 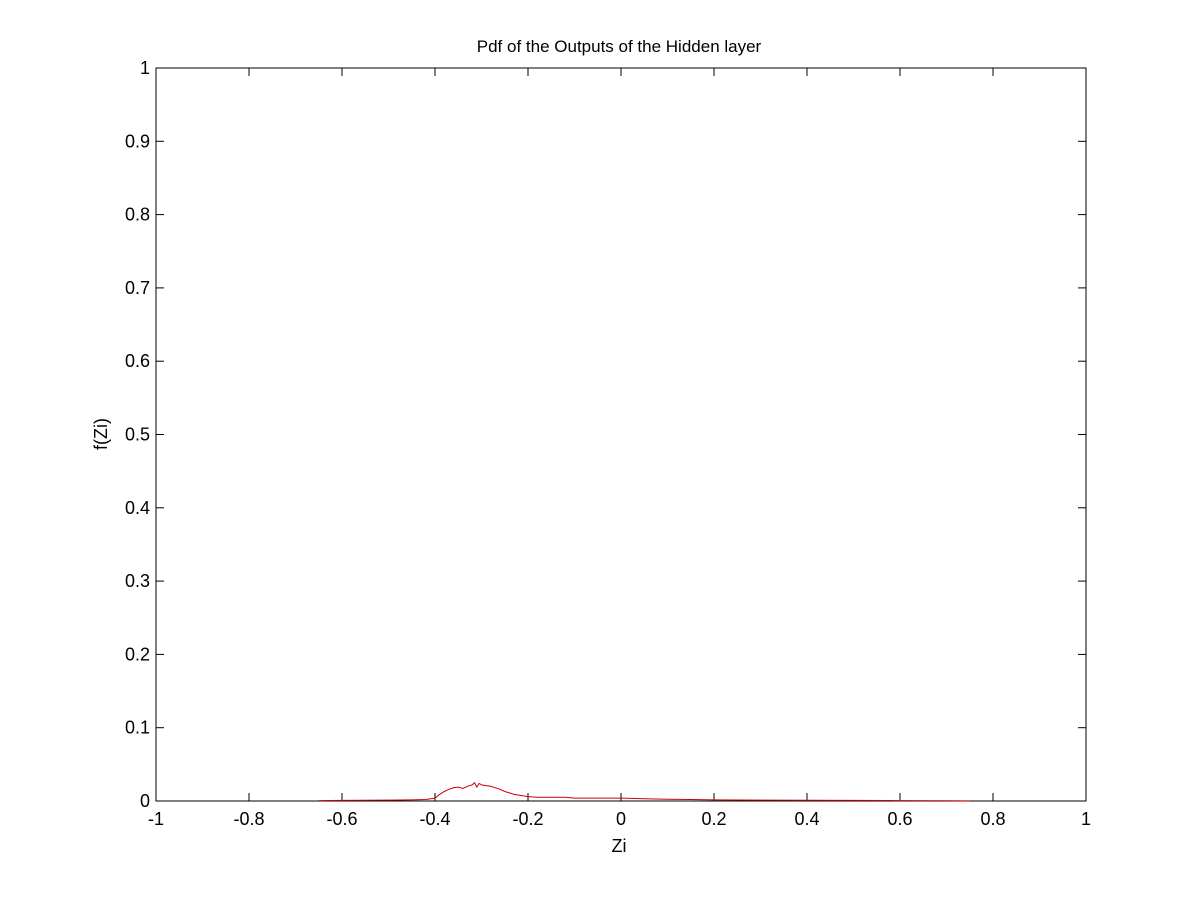 I want to click on x-tick-label: 0.8, so click(x=992, y=819).